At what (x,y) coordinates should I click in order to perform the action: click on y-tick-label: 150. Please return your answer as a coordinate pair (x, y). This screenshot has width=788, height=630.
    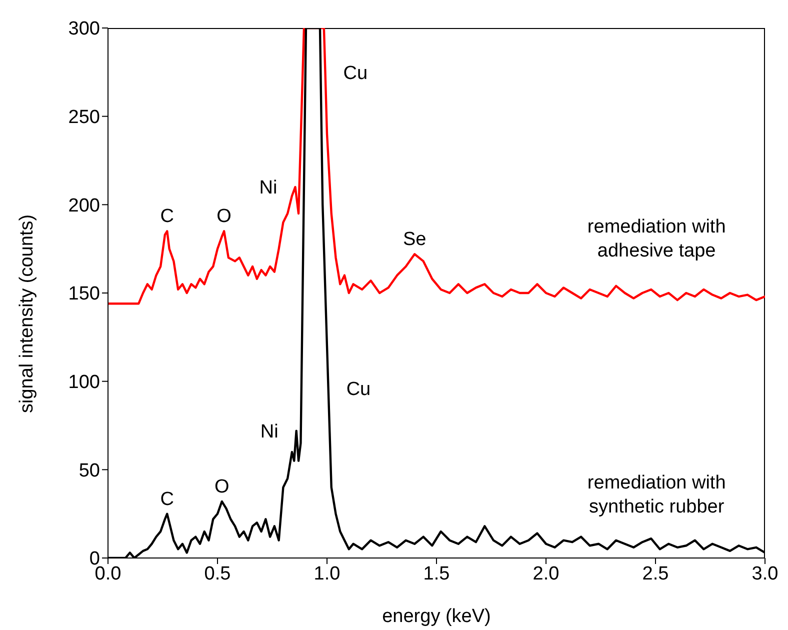
    Looking at the image, I should click on (84, 294).